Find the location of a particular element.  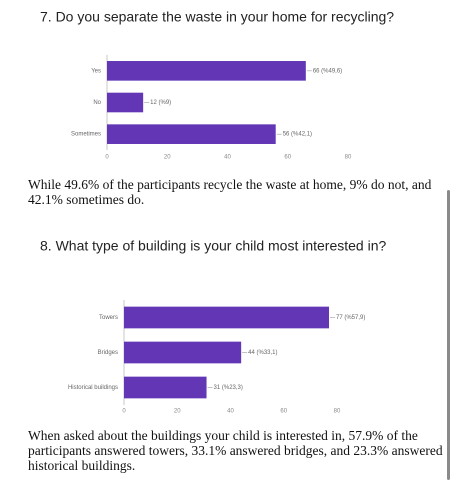

value-label: 77 (%57,9) is located at coordinates (350, 318).